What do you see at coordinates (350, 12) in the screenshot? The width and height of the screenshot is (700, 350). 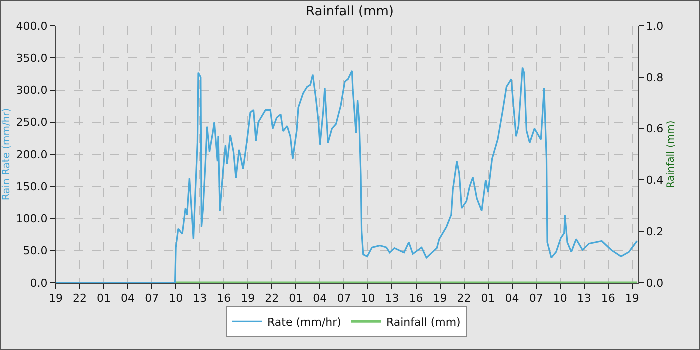 I see `chart-title: Rainfall (mm)` at bounding box center [350, 12].